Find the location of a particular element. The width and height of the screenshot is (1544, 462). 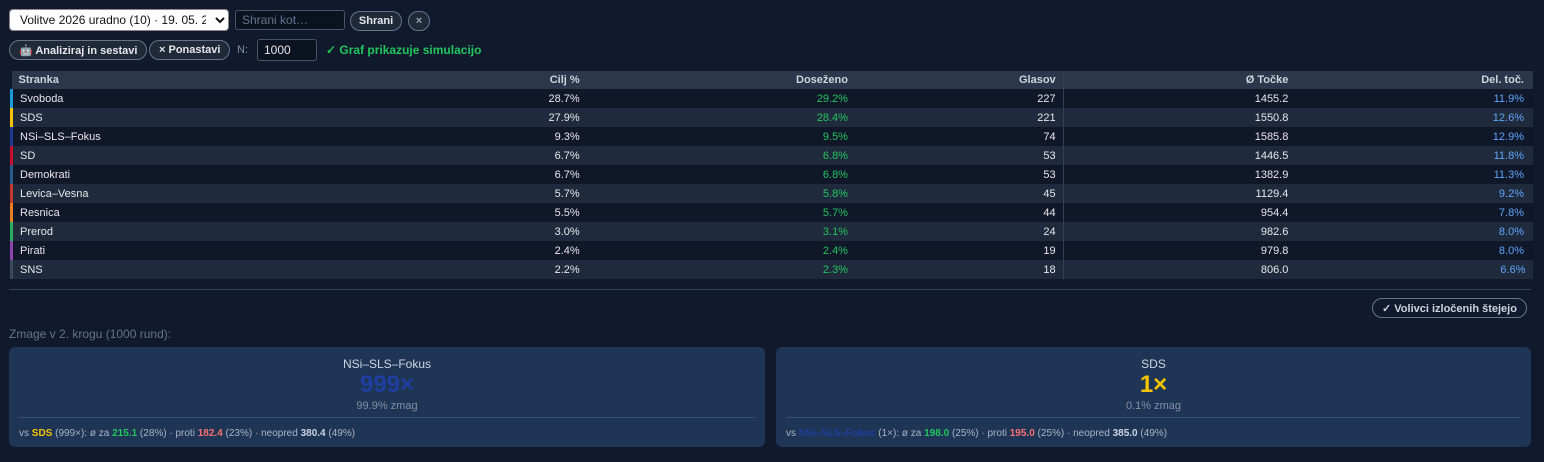

divider is located at coordinates (770, 289).